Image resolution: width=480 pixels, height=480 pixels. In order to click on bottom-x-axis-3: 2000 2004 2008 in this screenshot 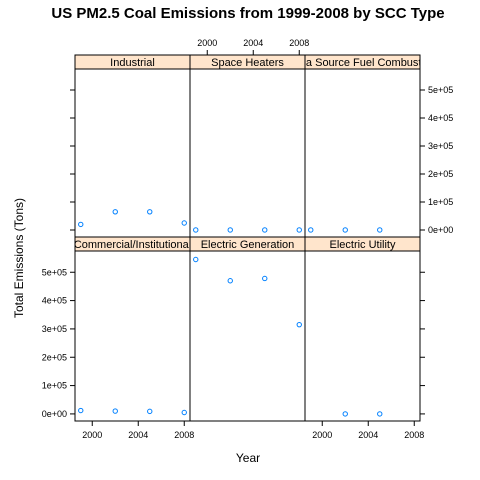, I will do `click(368, 430)`.